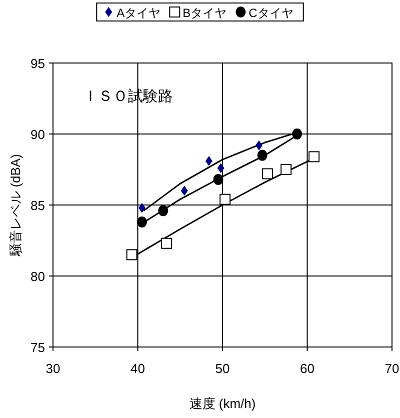 The width and height of the screenshot is (400, 418). Describe the element at coordinates (271, 13) in the screenshot. I see `legend-label: Cタイヤ` at that location.